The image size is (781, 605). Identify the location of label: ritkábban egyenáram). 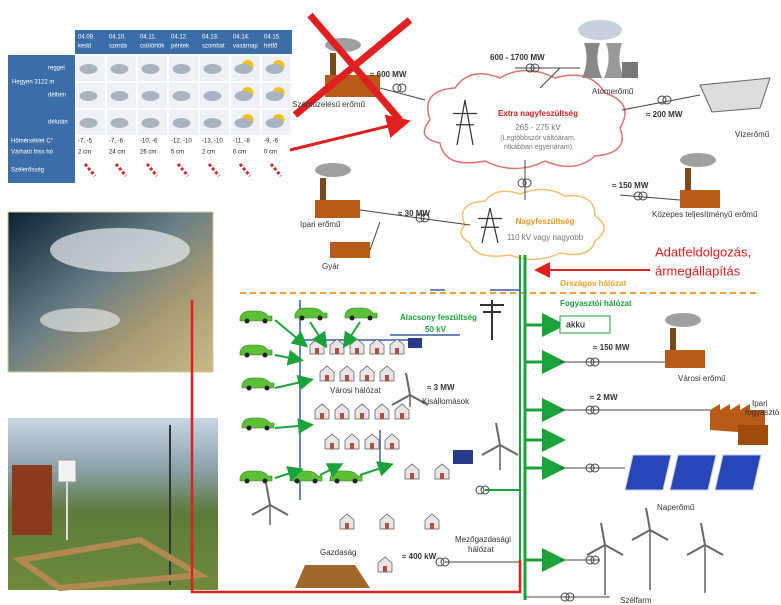
(538, 147).